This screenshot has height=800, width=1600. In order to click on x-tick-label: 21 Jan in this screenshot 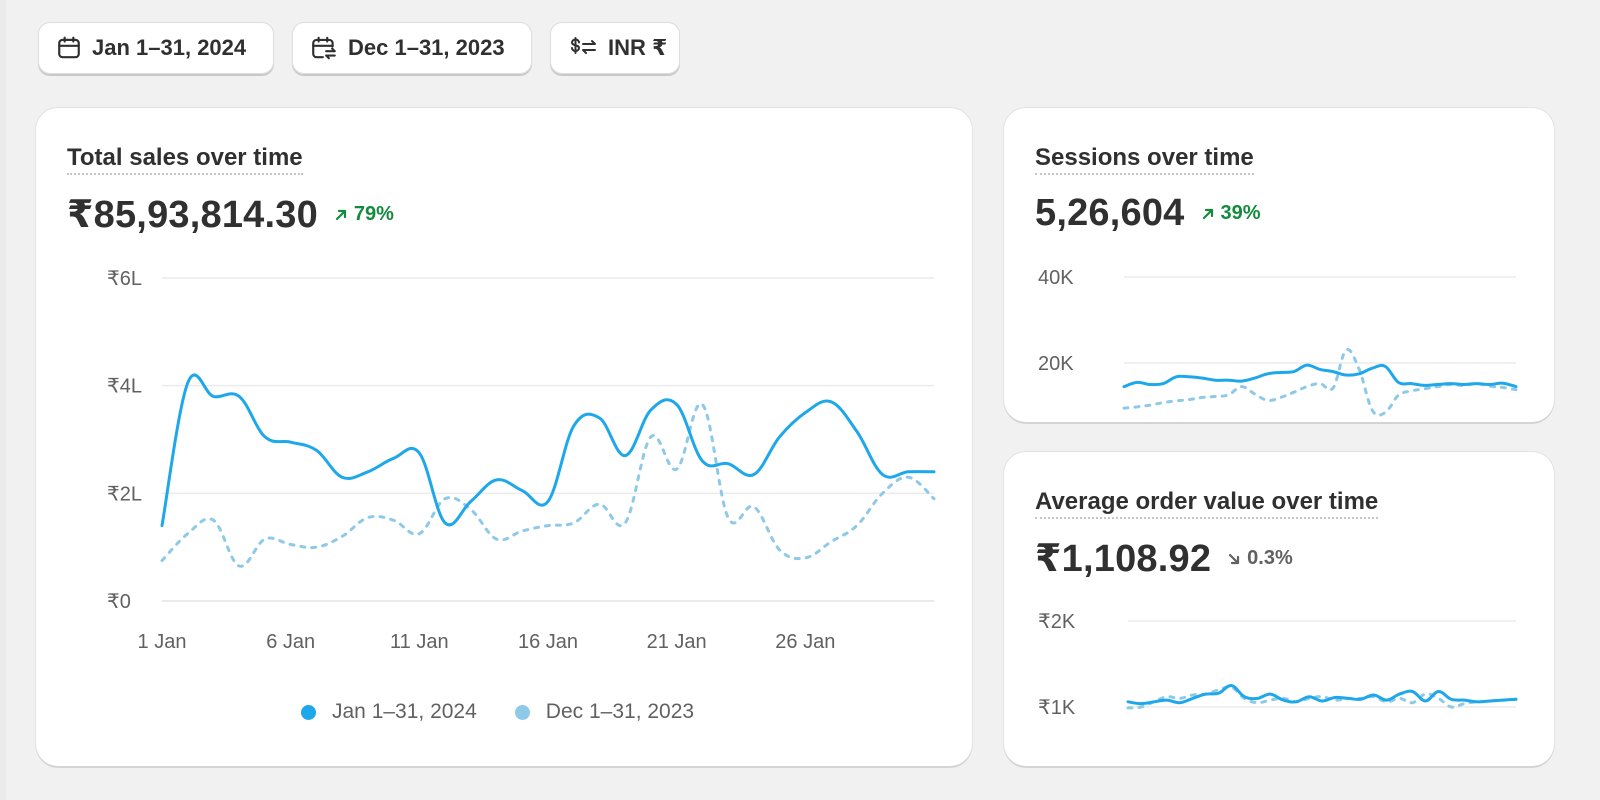, I will do `click(677, 642)`.